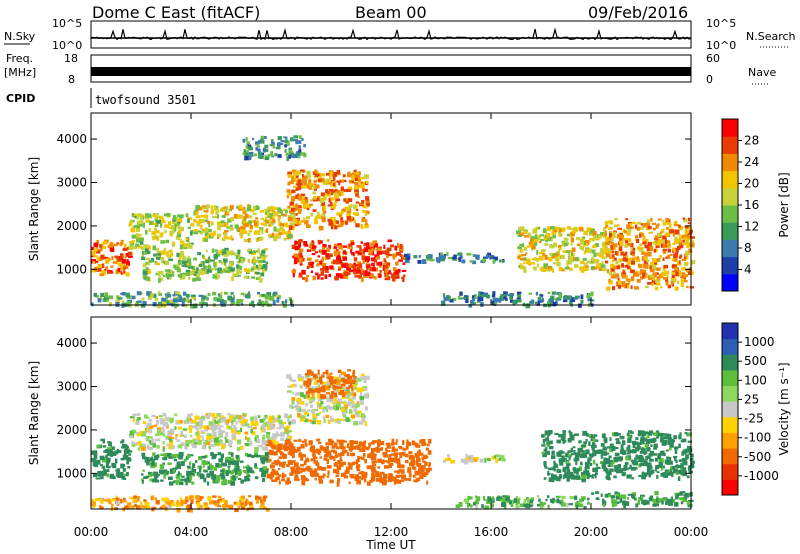 The image size is (800, 554). I want to click on nsky-tick-bottom: 10^0, so click(67, 45).